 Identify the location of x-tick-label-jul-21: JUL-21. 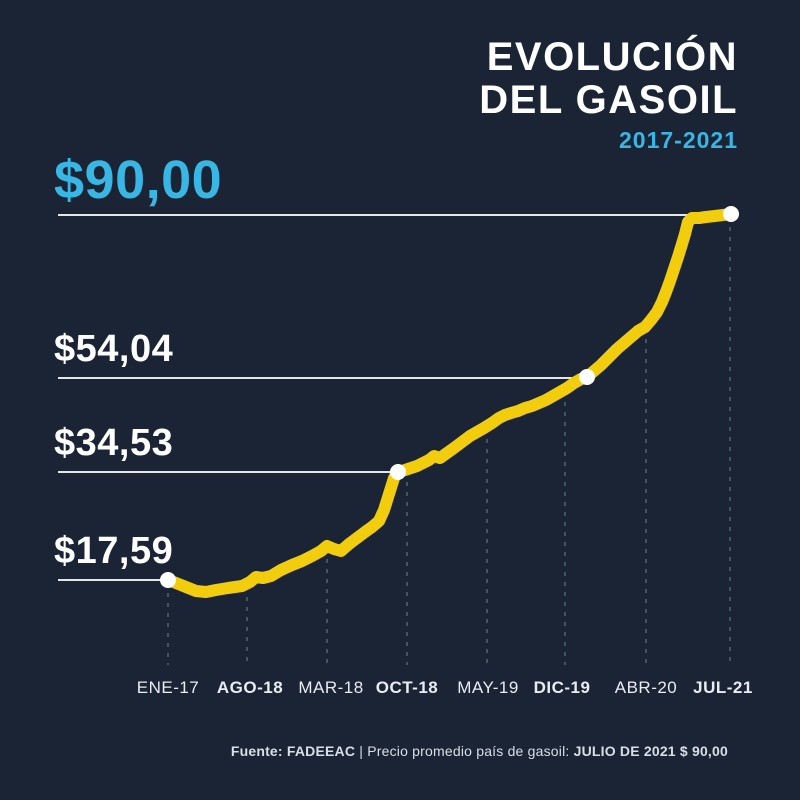
(723, 687).